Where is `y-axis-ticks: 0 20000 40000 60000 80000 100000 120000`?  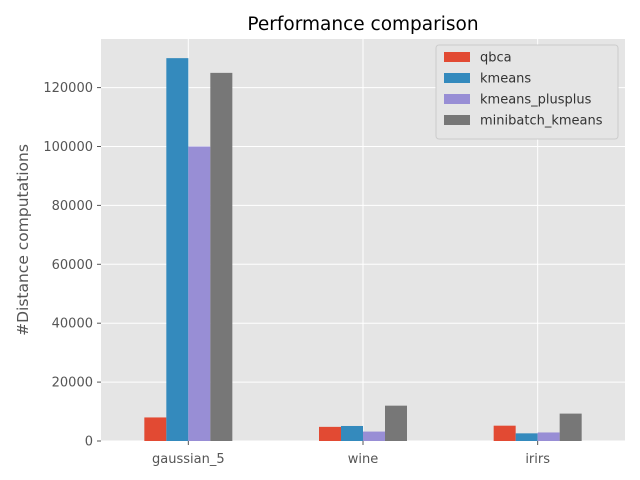 y-axis-ticks: 0 20000 40000 60000 80000 100000 120000 is located at coordinates (72, 265).